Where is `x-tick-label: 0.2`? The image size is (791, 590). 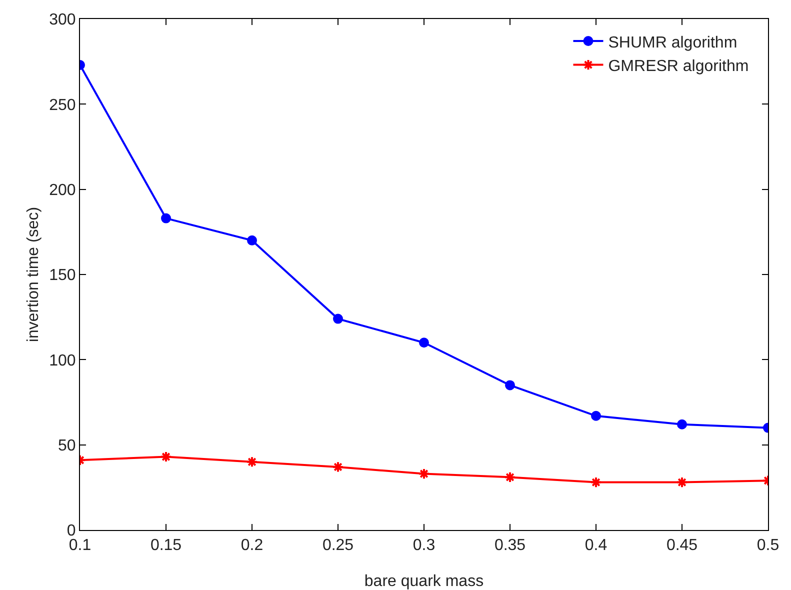
x-tick-label: 0.2 is located at coordinates (252, 545).